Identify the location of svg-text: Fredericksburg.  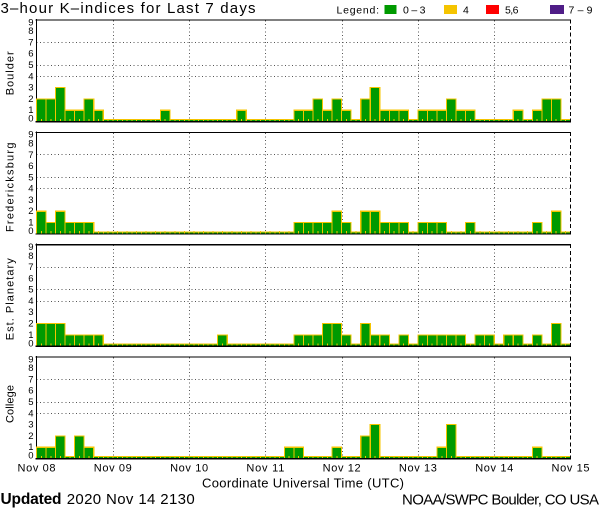
(11, 188).